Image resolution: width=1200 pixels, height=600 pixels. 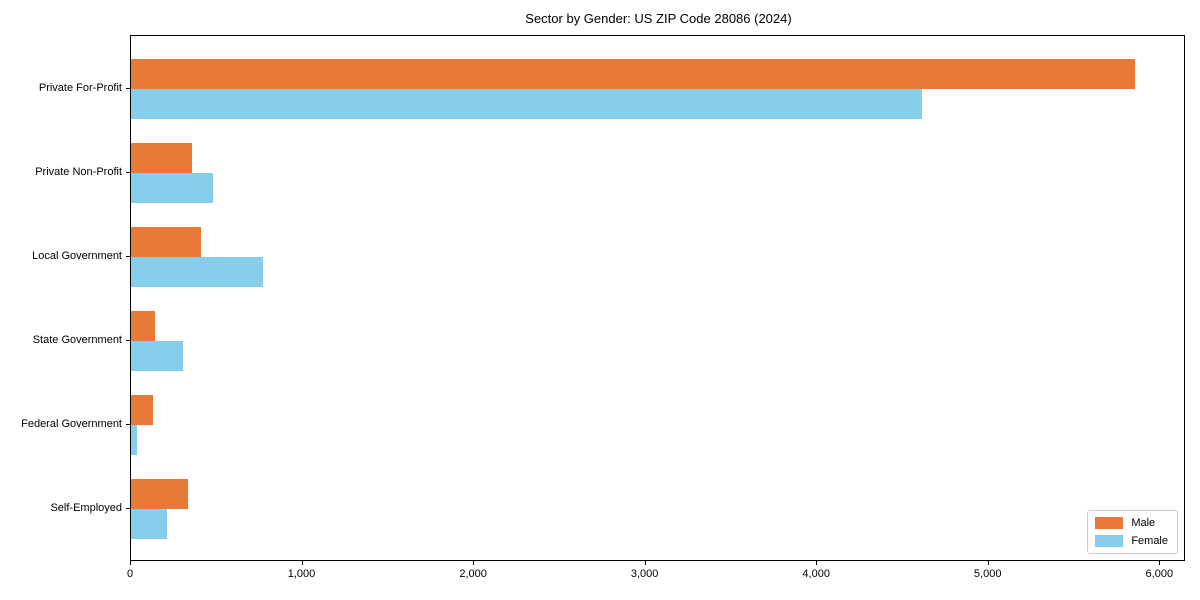 I want to click on y-category-label: Self-Employed, so click(x=86, y=508).